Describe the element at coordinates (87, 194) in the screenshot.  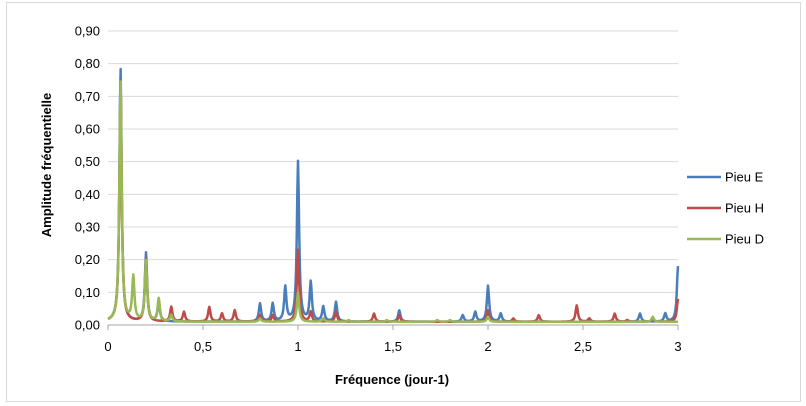
I see `y-tick-label: 0,40` at that location.